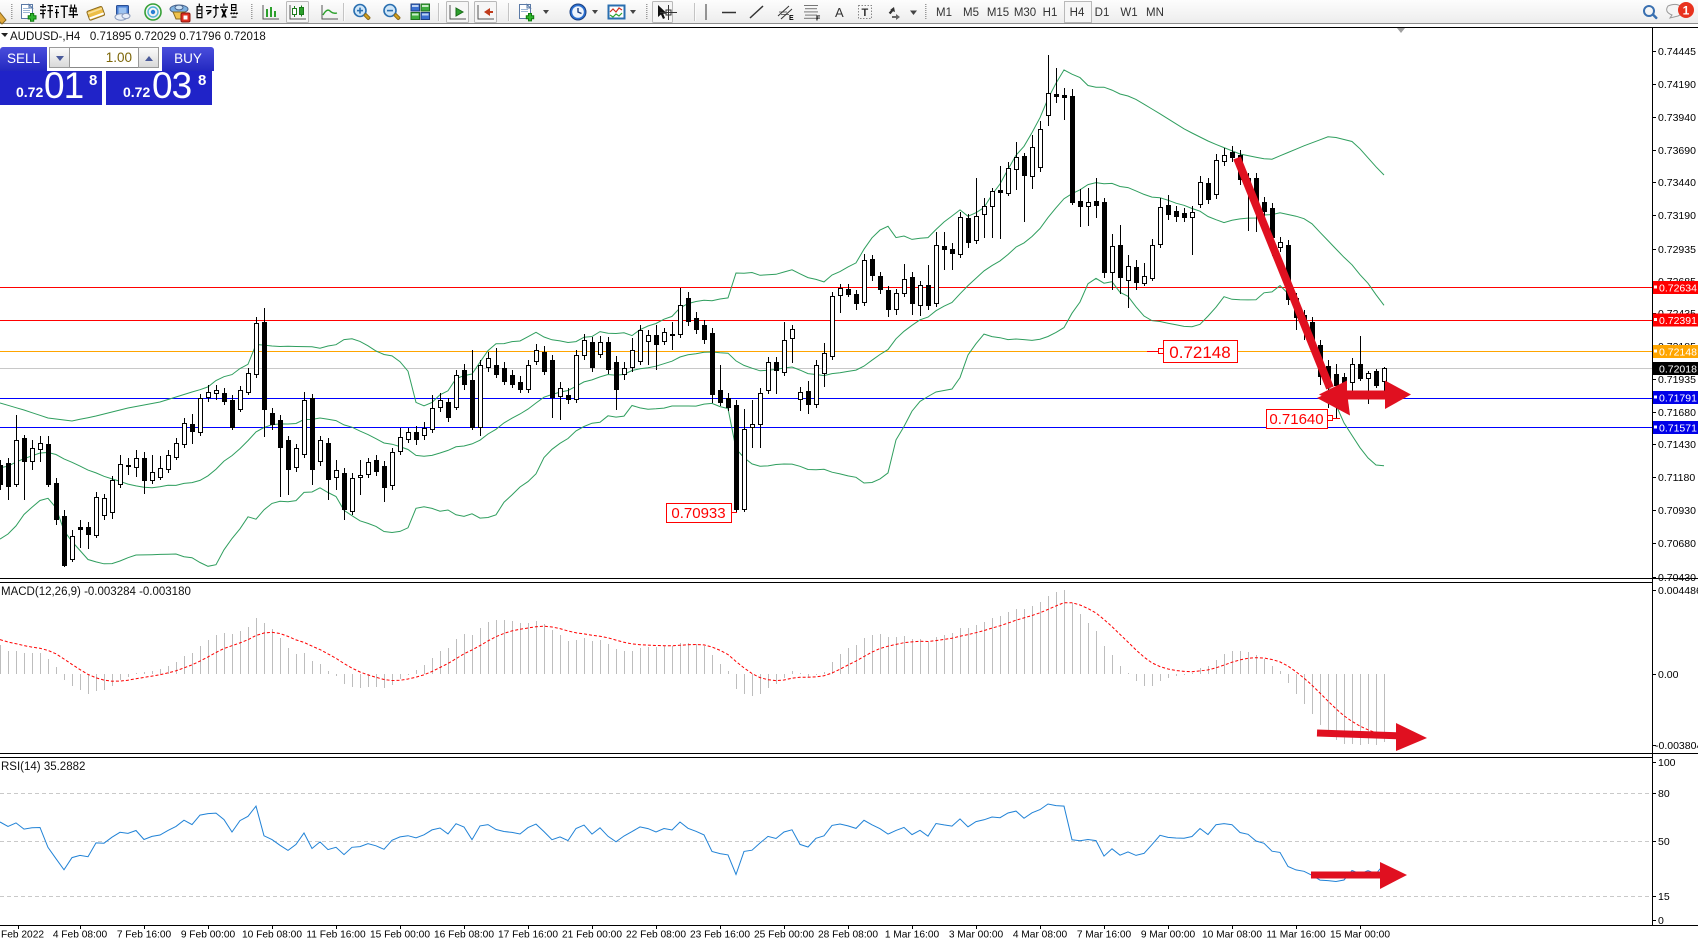 The image size is (1698, 942). Describe the element at coordinates (1050, 13) in the screenshot. I see `svg-text: H1` at that location.